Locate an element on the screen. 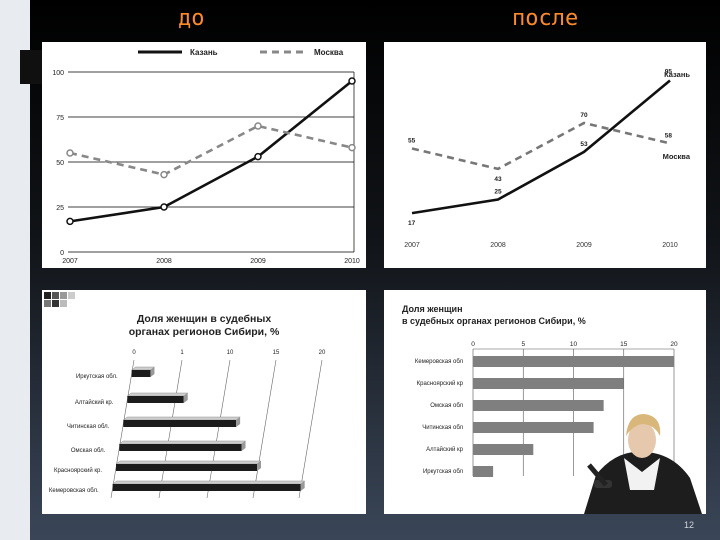 This screenshot has height=540, width=720. data-label-moskva: 58 is located at coordinates (669, 135).